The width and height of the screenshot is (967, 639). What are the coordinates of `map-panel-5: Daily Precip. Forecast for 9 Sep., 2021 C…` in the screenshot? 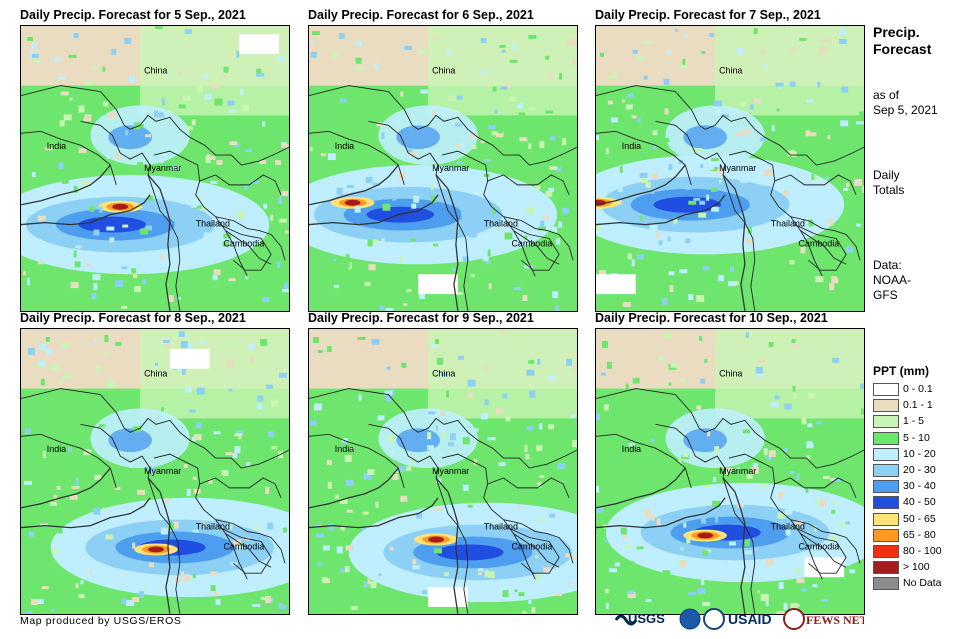 It's located at (443, 463).